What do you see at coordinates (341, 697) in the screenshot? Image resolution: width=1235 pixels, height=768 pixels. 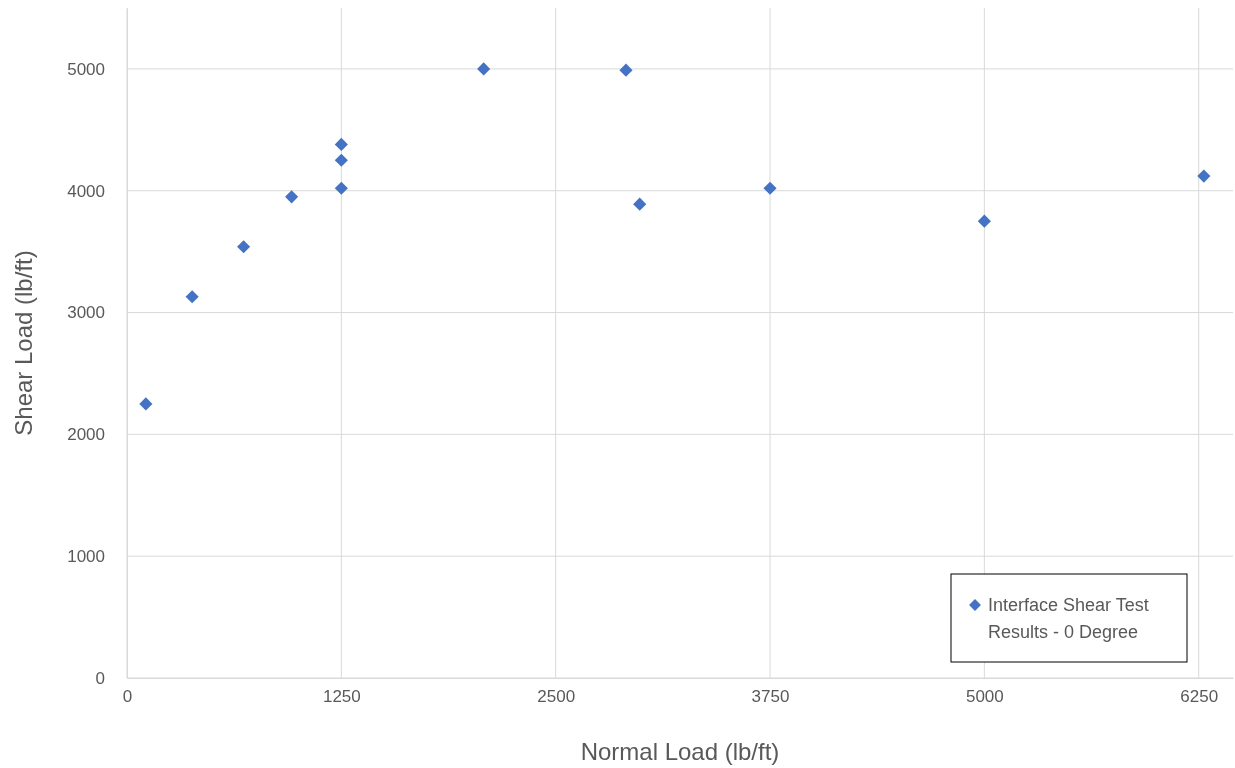 I see `x-tick-label: 1250` at bounding box center [341, 697].